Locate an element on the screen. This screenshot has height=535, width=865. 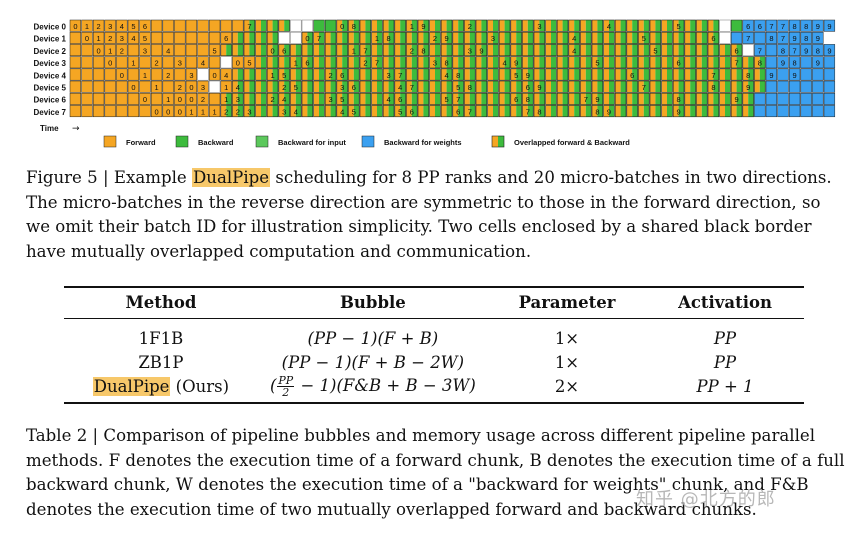
legend-label: Overlapped forward & Backward is located at coordinates (572, 142).